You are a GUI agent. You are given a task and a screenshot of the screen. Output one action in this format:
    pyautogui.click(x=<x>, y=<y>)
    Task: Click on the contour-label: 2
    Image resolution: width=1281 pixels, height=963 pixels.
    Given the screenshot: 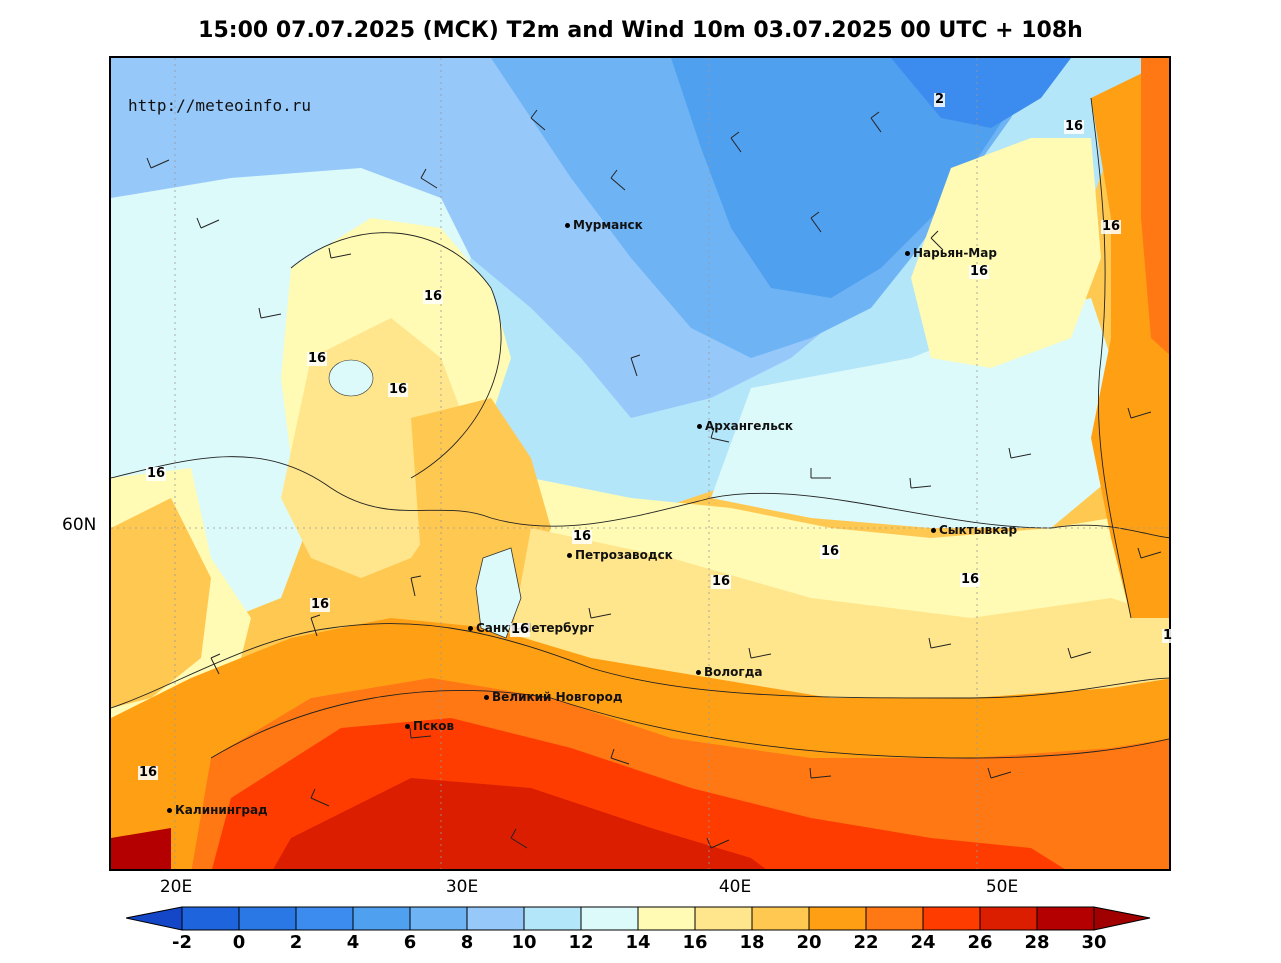 What is the action you would take?
    pyautogui.click(x=940, y=99)
    